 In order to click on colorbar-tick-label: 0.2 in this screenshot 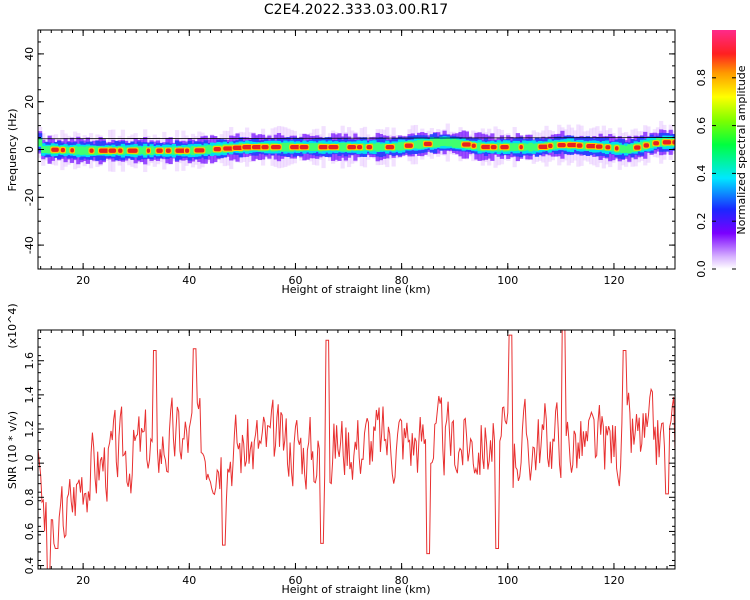, I will do `click(701, 221)`.